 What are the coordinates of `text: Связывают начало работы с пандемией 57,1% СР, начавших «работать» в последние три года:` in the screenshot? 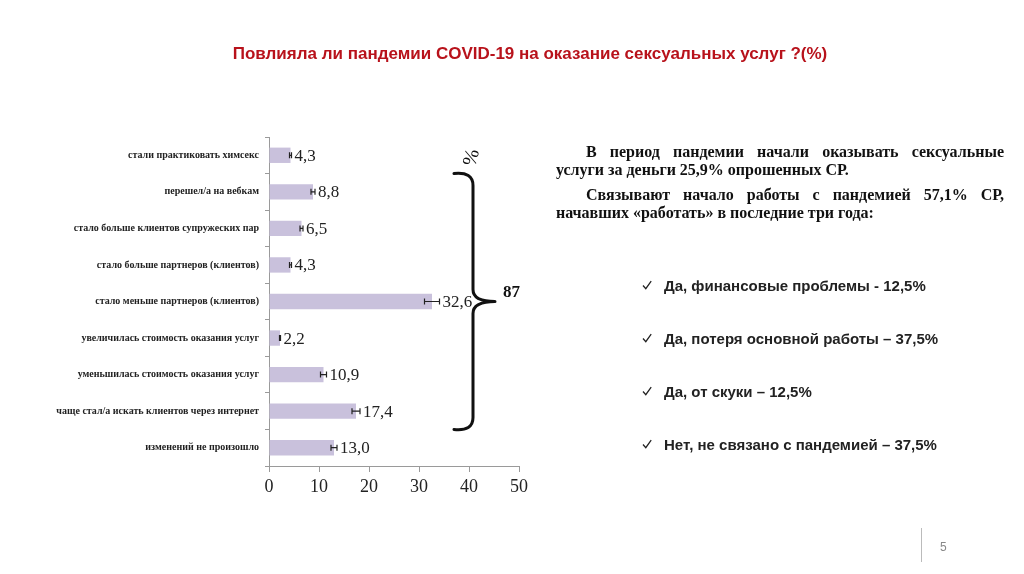 It's located at (780, 204).